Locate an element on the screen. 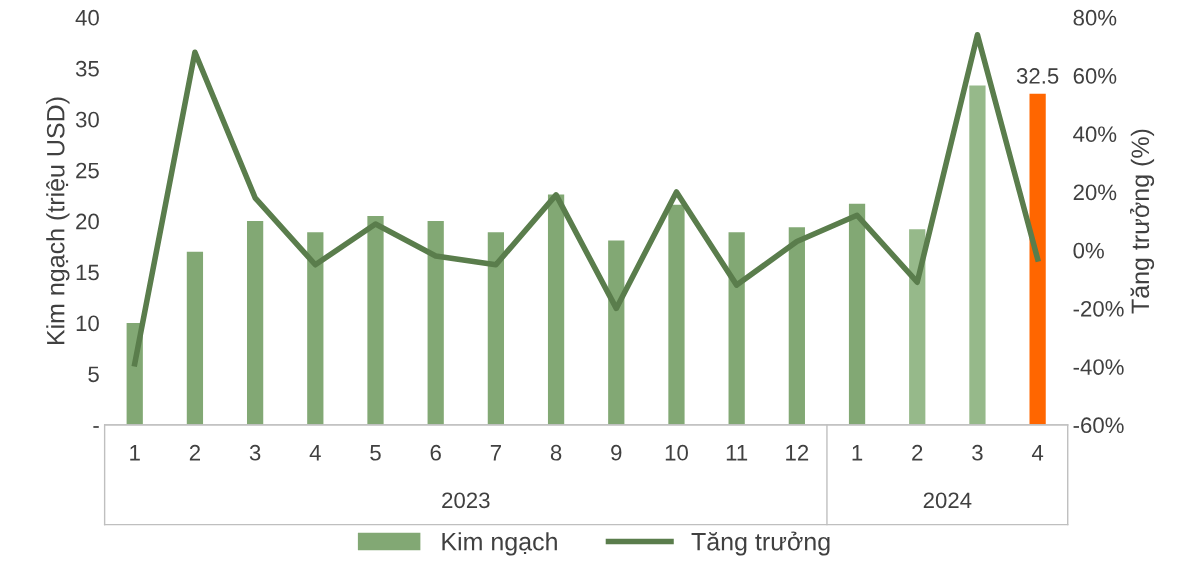 The width and height of the screenshot is (1189, 578). y2-tick-label: 80% is located at coordinates (1095, 17).